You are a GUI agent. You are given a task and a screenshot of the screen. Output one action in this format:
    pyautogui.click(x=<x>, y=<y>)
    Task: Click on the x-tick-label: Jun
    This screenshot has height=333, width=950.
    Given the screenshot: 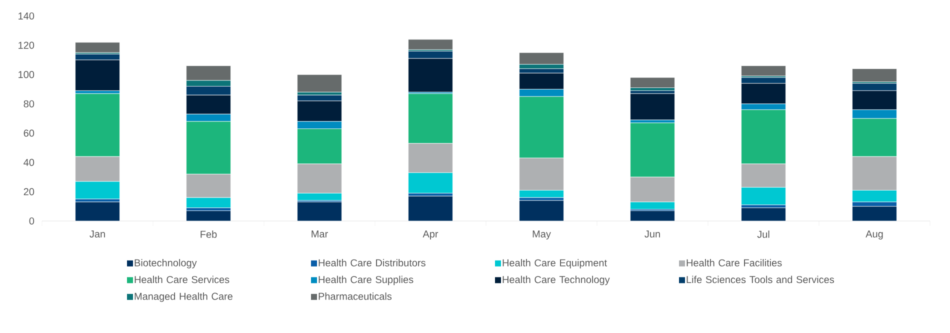 What is the action you would take?
    pyautogui.click(x=652, y=234)
    